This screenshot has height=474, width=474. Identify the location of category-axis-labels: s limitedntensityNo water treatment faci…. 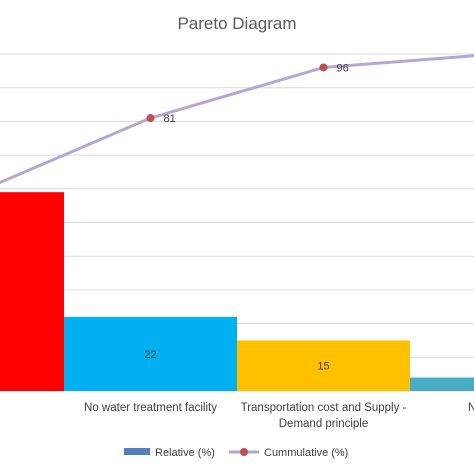
(279, 416).